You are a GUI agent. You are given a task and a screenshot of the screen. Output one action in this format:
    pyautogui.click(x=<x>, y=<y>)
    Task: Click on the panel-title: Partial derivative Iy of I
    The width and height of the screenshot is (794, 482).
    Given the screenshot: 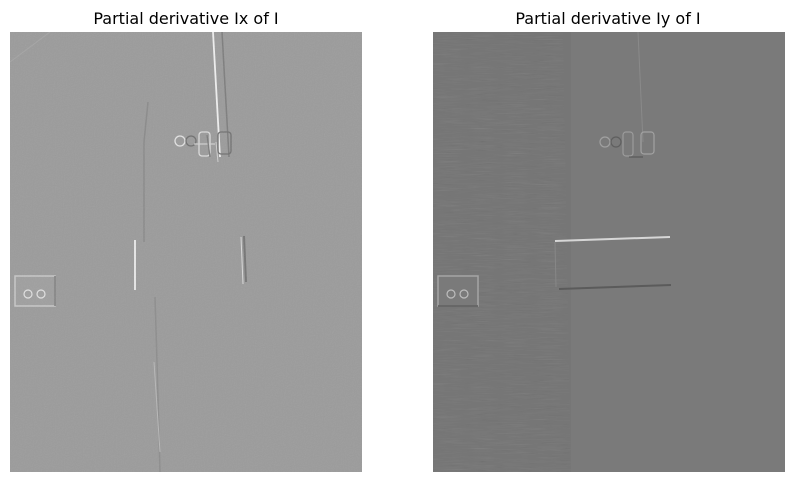 What is the action you would take?
    pyautogui.click(x=608, y=18)
    